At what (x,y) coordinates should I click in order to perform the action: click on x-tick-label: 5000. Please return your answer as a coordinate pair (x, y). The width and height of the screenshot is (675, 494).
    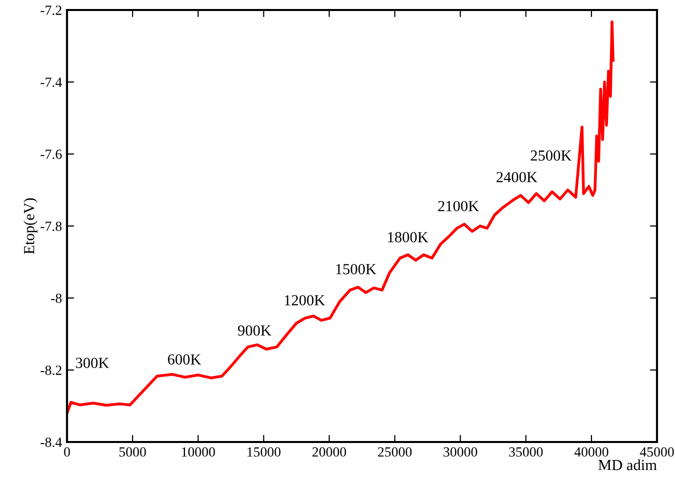
    Looking at the image, I should click on (132, 452).